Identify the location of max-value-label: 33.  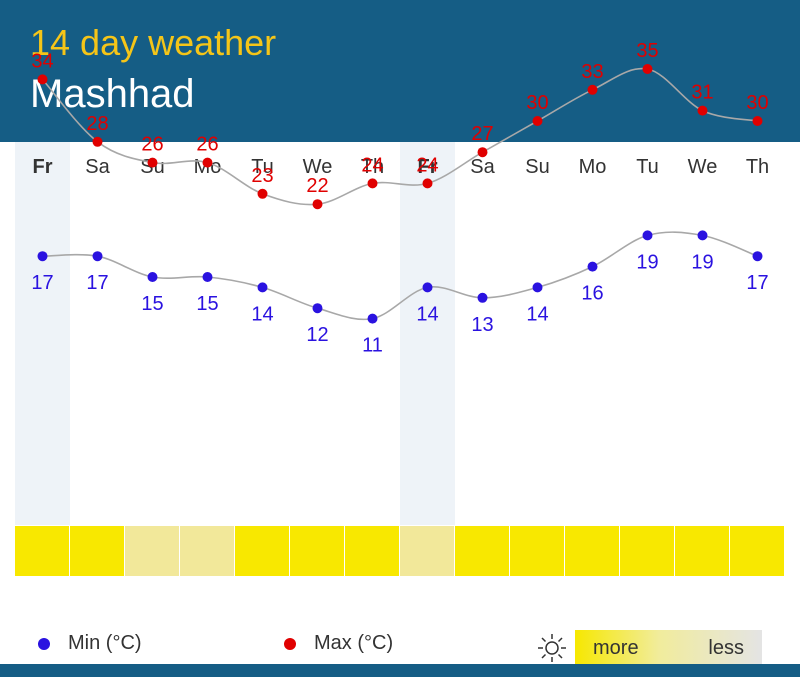
(592, 72).